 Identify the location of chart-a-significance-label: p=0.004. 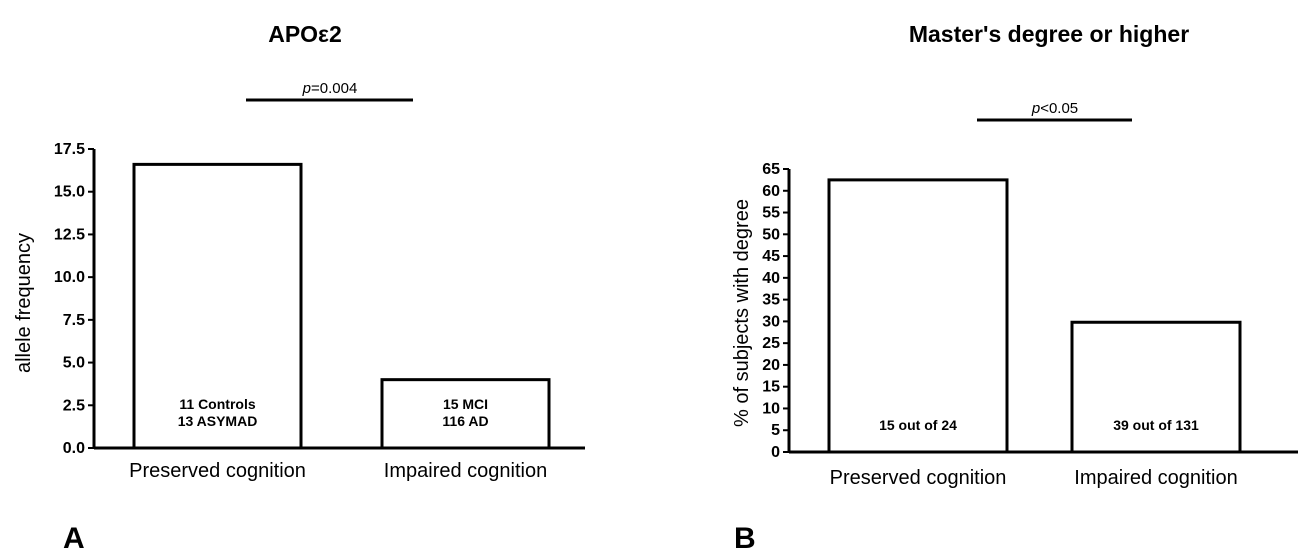
(330, 88).